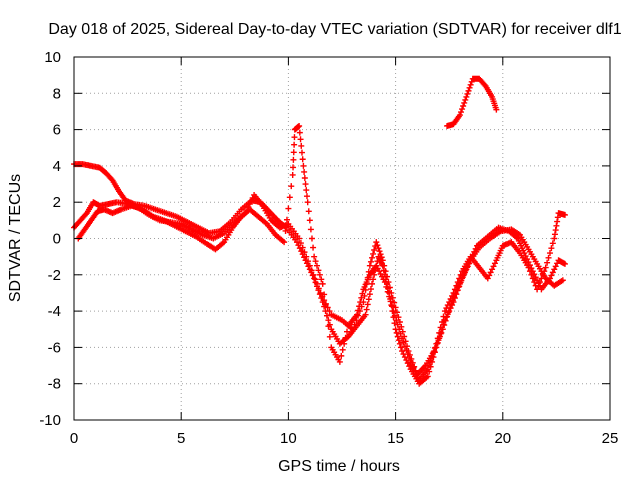 The height and width of the screenshot is (480, 640). I want to click on y-tick-label: -8, so click(54, 384).